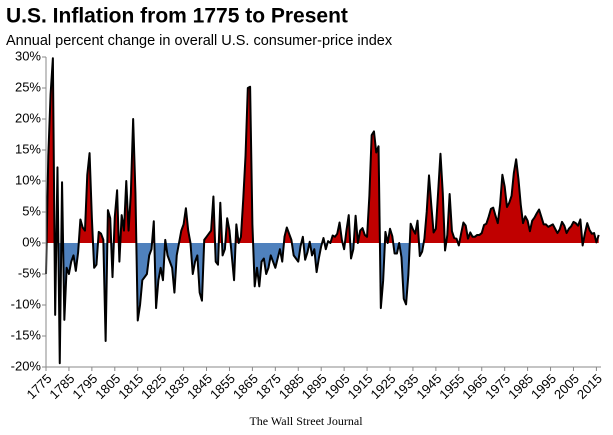 Image resolution: width=613 pixels, height=435 pixels. What do you see at coordinates (28, 55) in the screenshot?
I see `y-tick-label: 30%` at bounding box center [28, 55].